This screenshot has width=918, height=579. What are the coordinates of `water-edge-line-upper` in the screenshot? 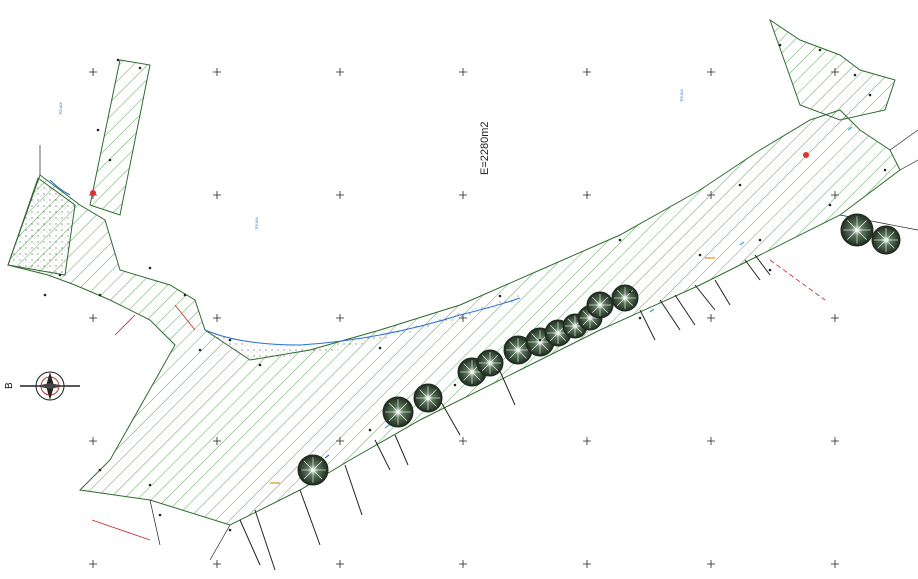 It's located at (60, 187).